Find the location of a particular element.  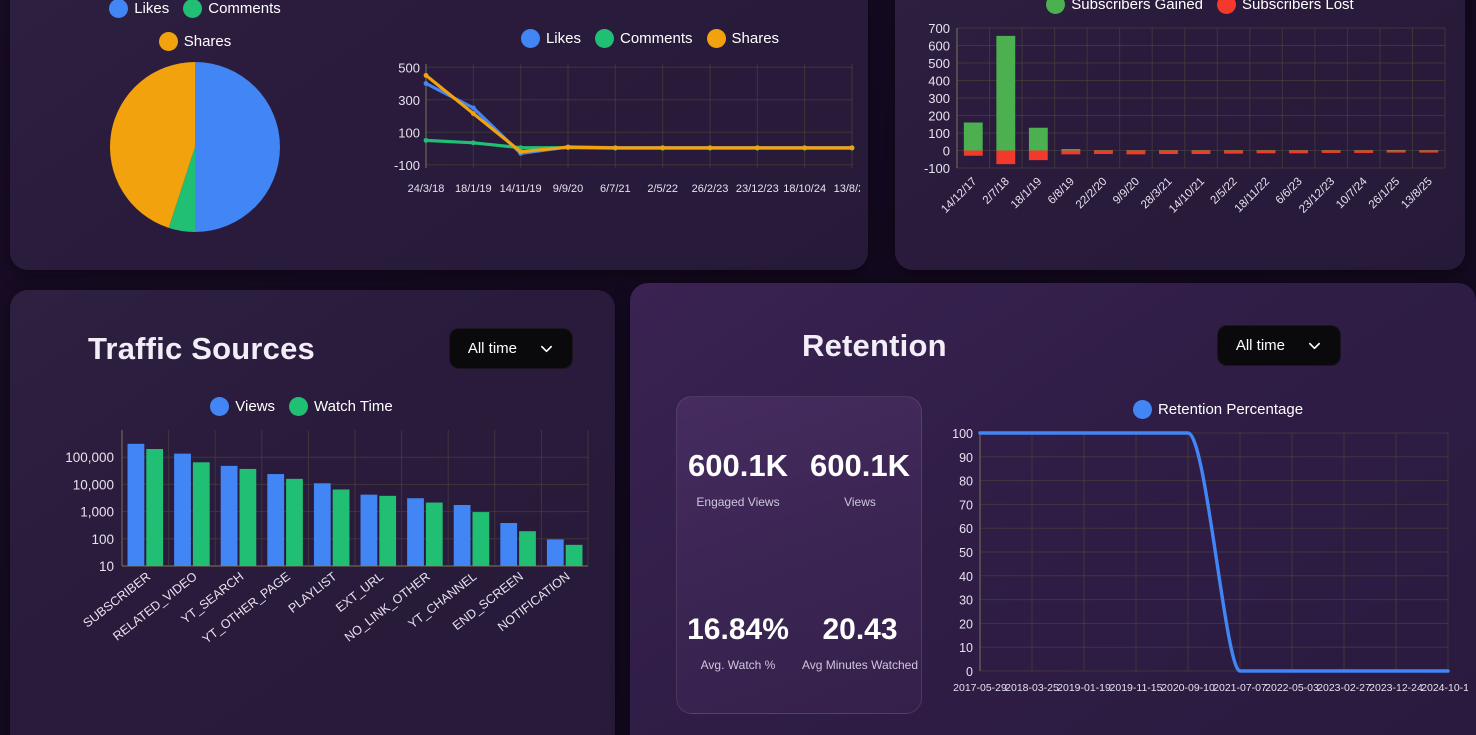

legend-item-subscribers-lost: Subscribers Lost is located at coordinates (1285, 7).